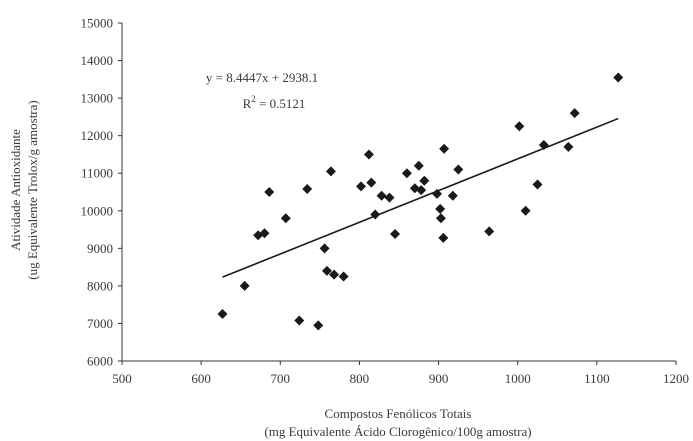 This screenshot has height=441, width=693. What do you see at coordinates (122, 378) in the screenshot?
I see `x-tick-label: 500` at bounding box center [122, 378].